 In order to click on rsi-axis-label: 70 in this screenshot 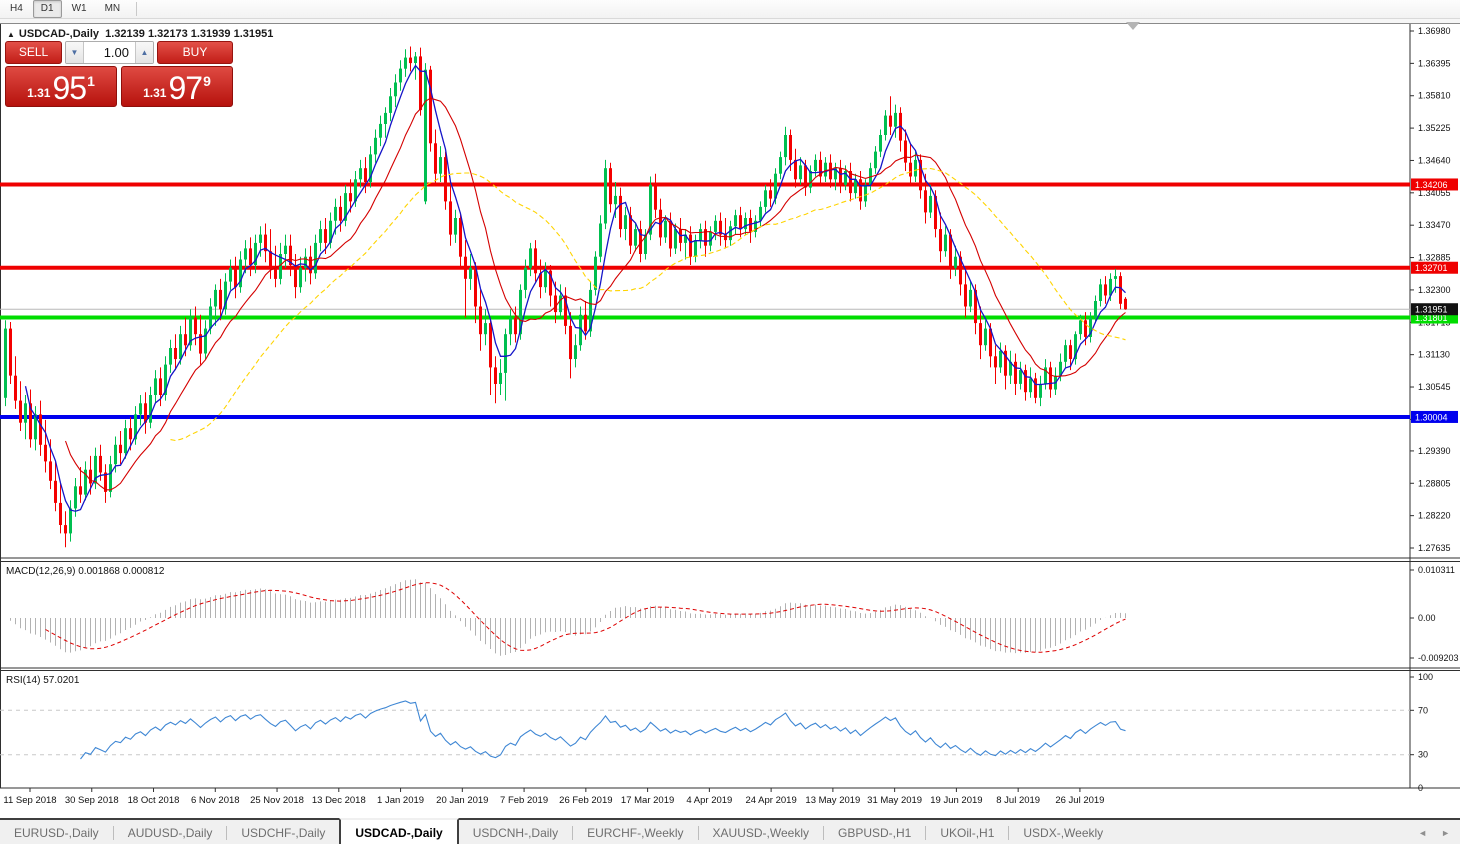, I will do `click(1423, 710)`.